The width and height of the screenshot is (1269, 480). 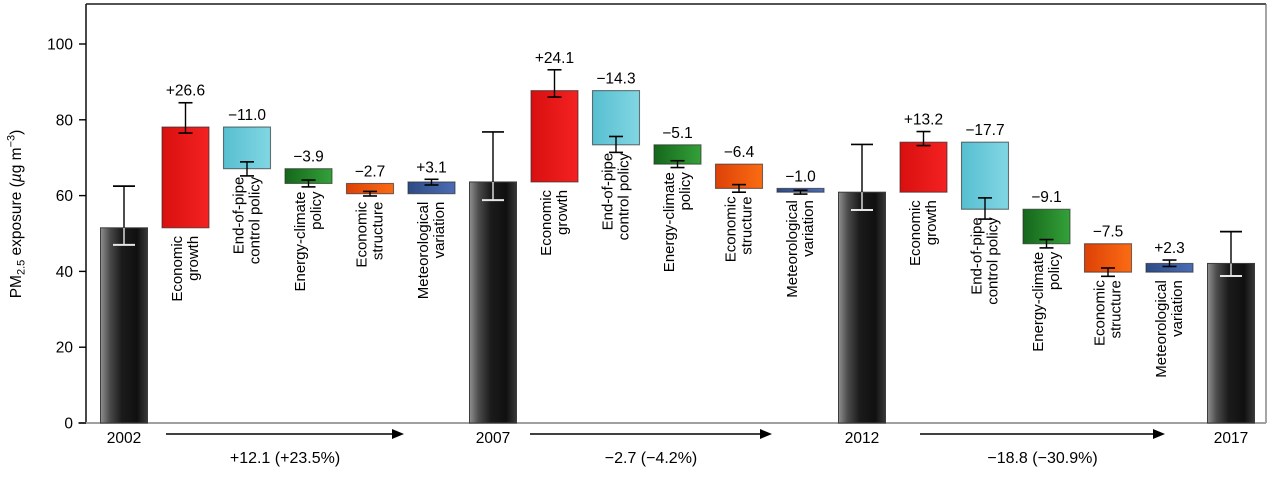 What do you see at coordinates (651, 448) in the screenshot?
I see `arrow-2007-2012: −2.7 (−4.2%)` at bounding box center [651, 448].